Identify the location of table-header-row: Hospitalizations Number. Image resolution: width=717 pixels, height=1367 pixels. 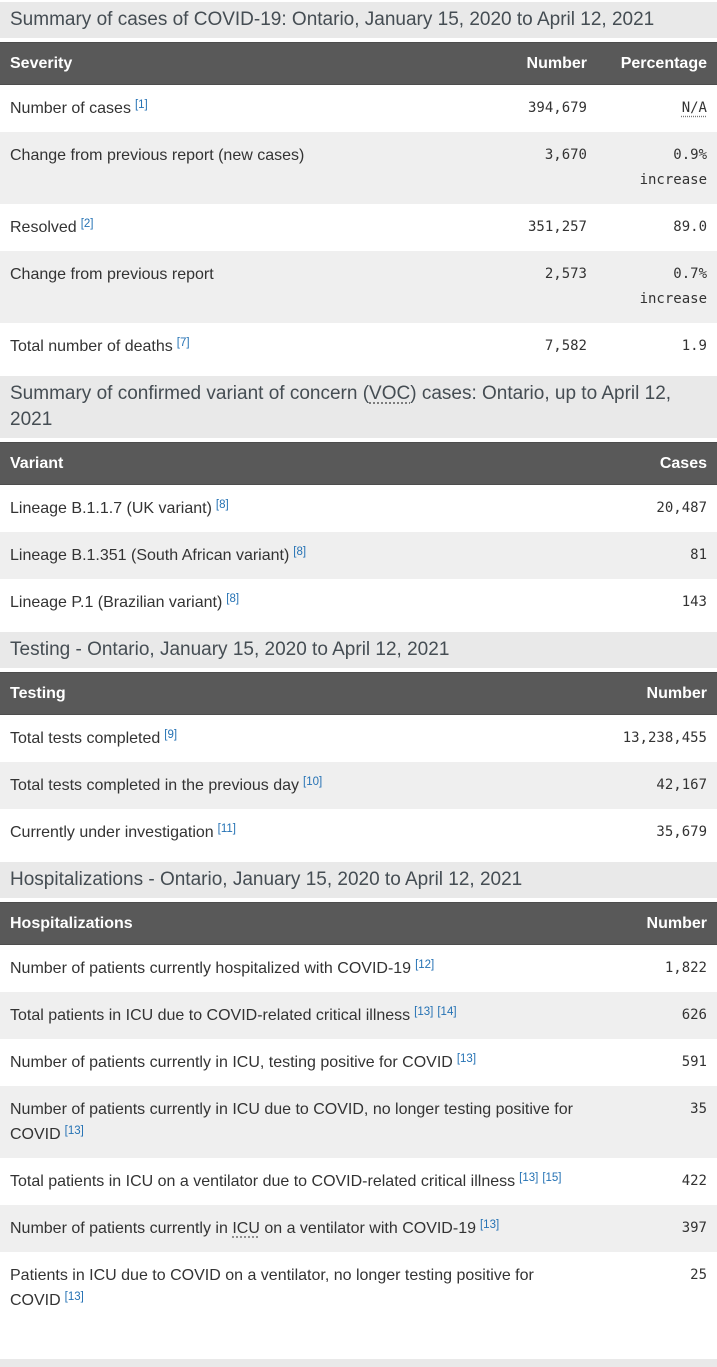
(358, 923).